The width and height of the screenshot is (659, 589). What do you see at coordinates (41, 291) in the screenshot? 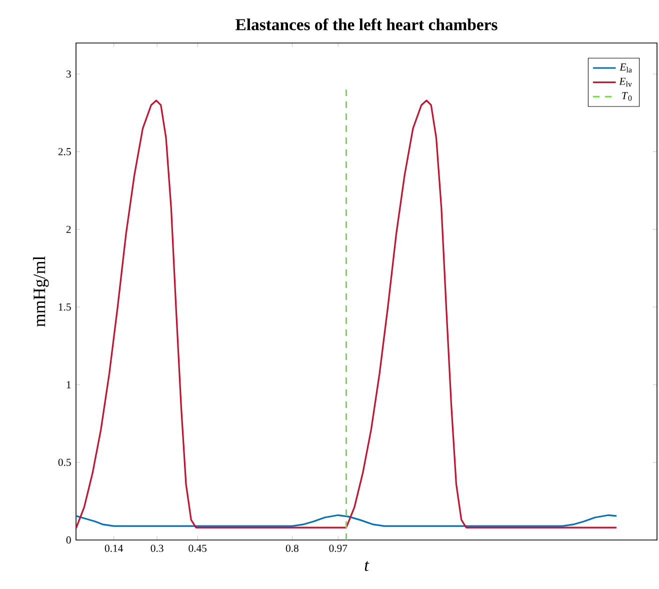
I see `y-axis-title: mmHg/ml` at bounding box center [41, 291].